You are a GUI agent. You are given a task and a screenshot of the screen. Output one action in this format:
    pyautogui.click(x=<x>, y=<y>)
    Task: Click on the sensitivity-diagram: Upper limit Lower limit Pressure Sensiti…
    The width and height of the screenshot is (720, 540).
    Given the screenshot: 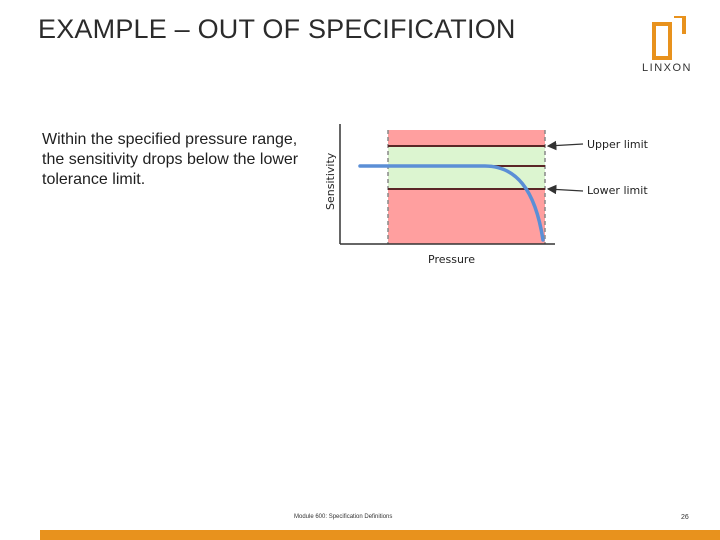 What is the action you would take?
    pyautogui.click(x=486, y=195)
    